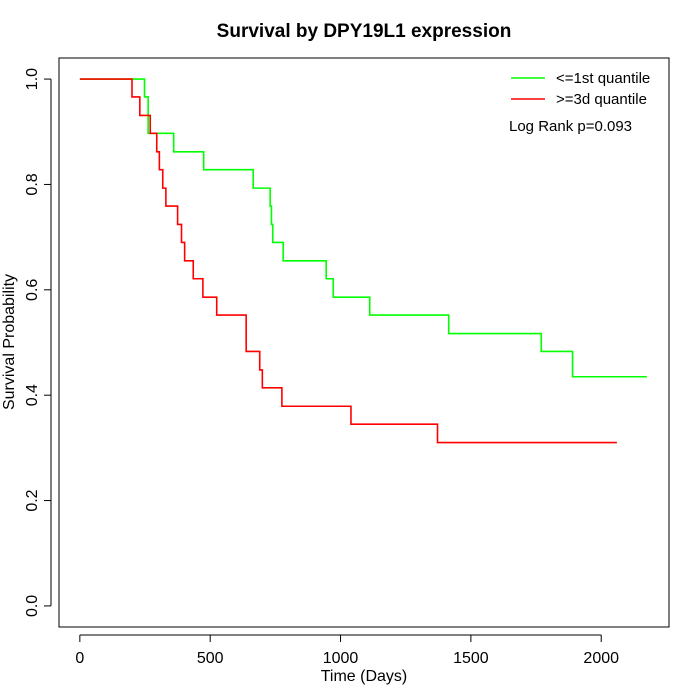 The height and width of the screenshot is (700, 700). What do you see at coordinates (364, 676) in the screenshot?
I see `x-axis-label: Time (Days)` at bounding box center [364, 676].